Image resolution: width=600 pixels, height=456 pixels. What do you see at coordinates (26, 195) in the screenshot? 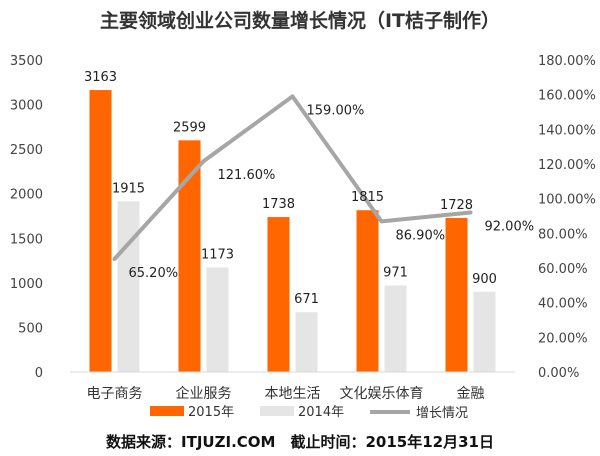
I see `y-left-tick-label: 2000` at bounding box center [26, 195].